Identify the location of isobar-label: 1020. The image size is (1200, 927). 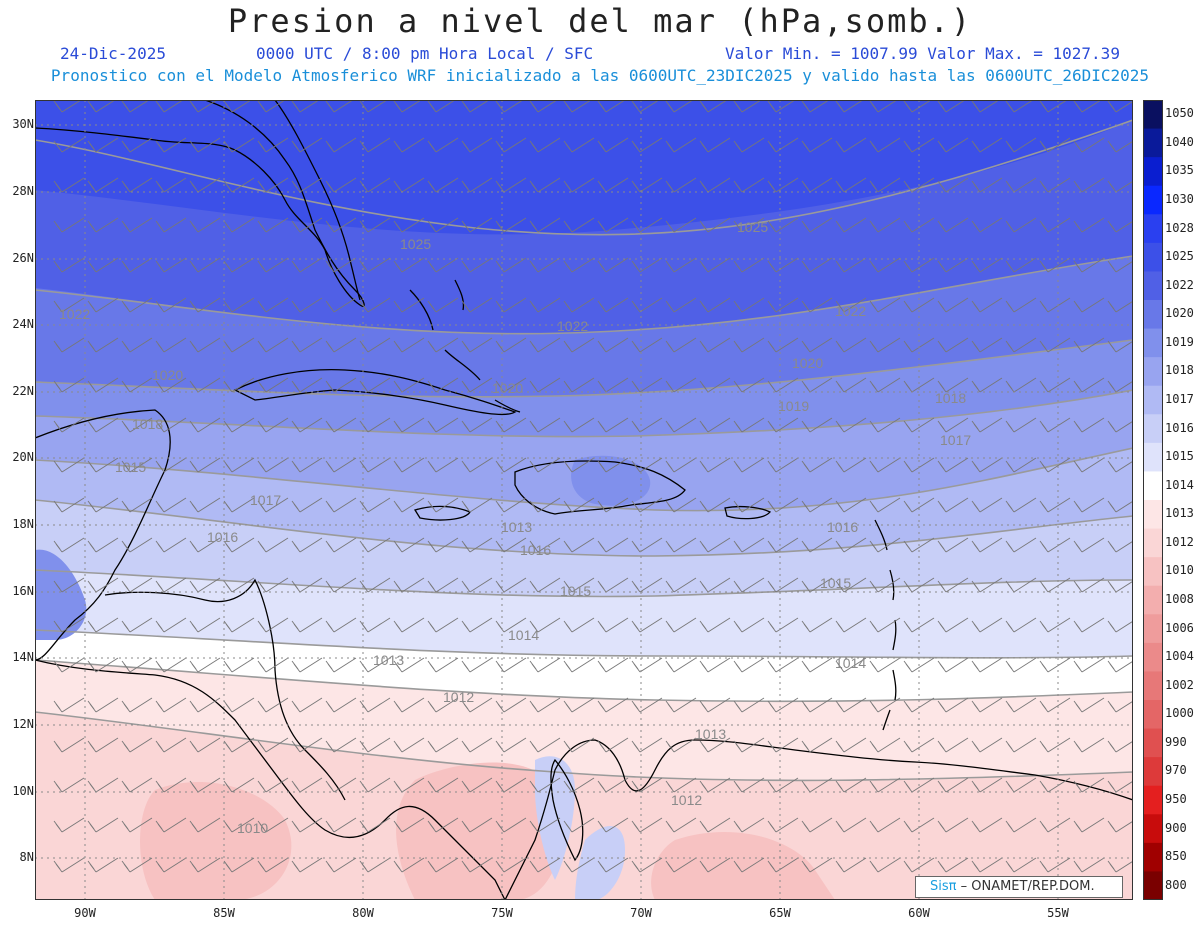
(807, 363).